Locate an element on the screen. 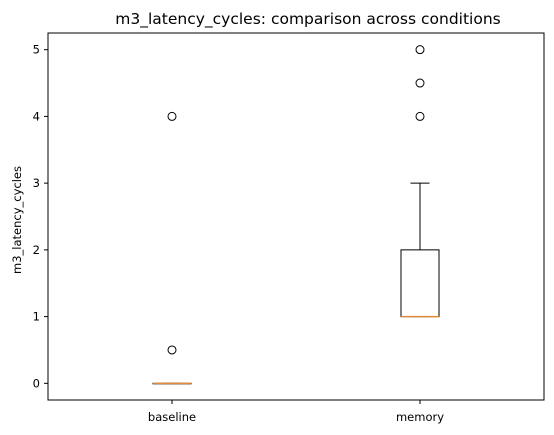 This screenshot has height=435, width=554. box-group-baseline is located at coordinates (172, 248).